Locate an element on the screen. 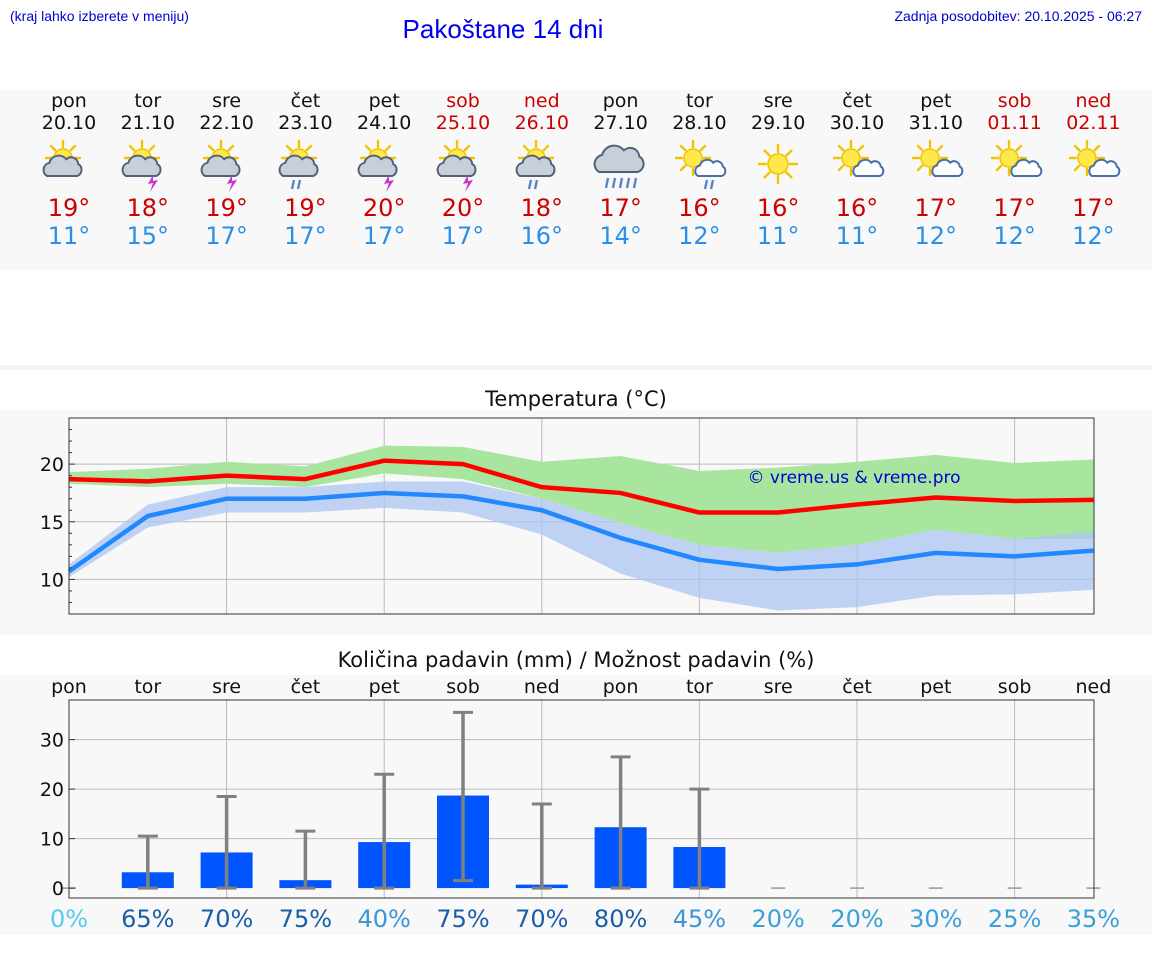 This screenshot has width=1152, height=975. forecast-day: čet 30.10 16° 11° is located at coordinates (857, 170).